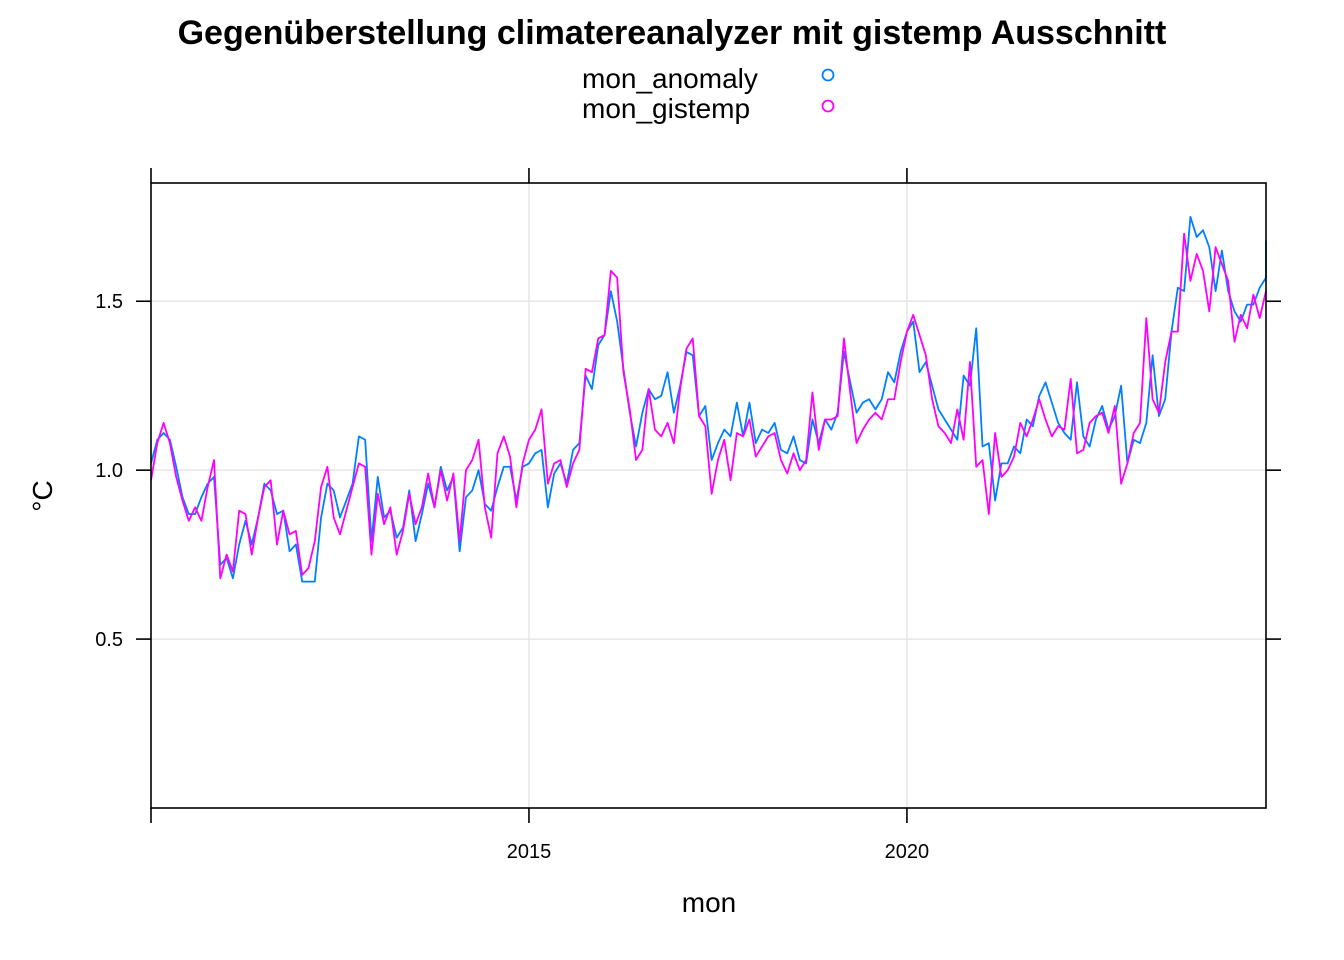 The image size is (1344, 960). What do you see at coordinates (109, 471) in the screenshot?
I see `y-tick-label: 1.0` at bounding box center [109, 471].